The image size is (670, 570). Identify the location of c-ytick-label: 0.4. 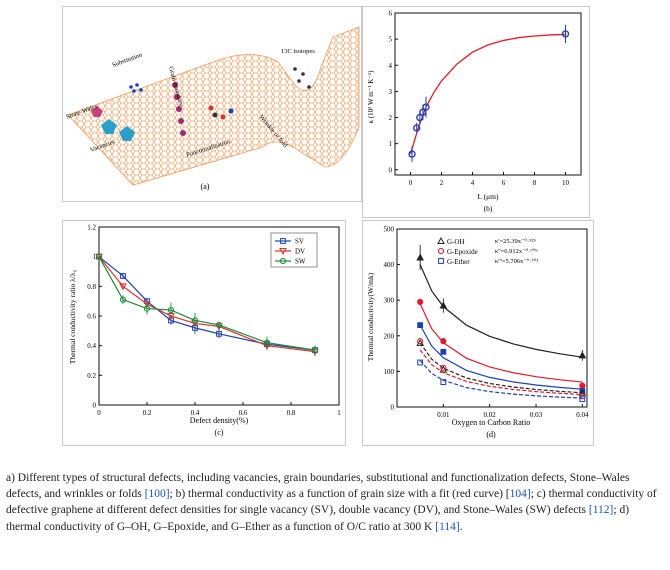
(91, 346).